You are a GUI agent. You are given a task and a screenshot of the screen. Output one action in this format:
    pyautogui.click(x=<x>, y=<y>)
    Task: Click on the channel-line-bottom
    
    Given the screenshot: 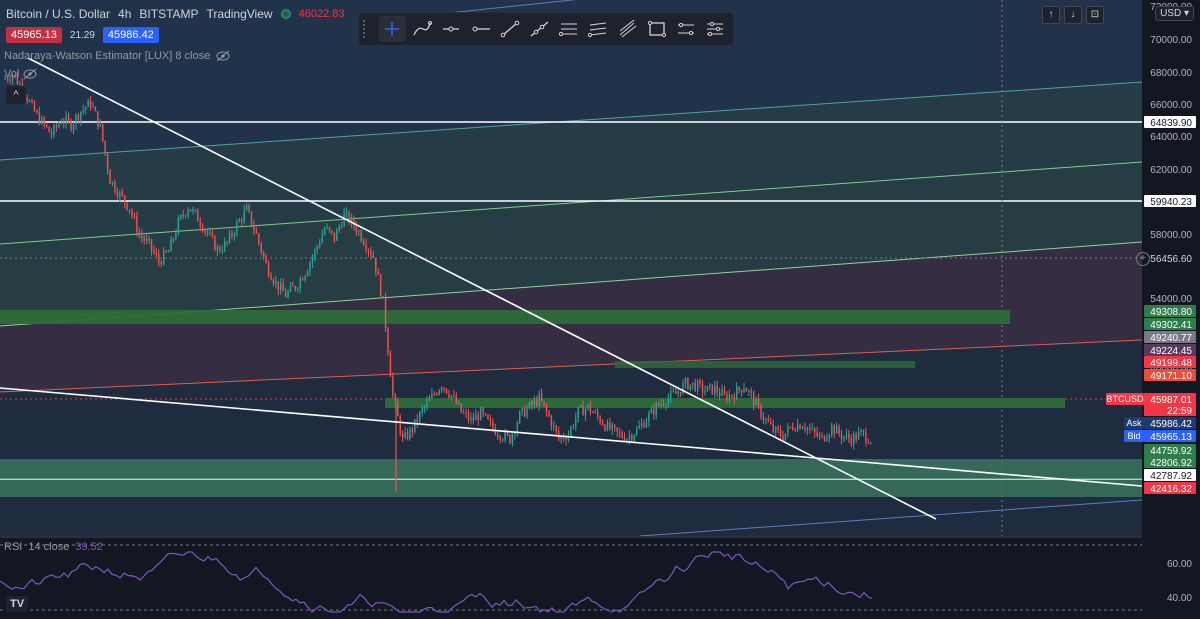 What is the action you would take?
    pyautogui.click(x=890, y=517)
    